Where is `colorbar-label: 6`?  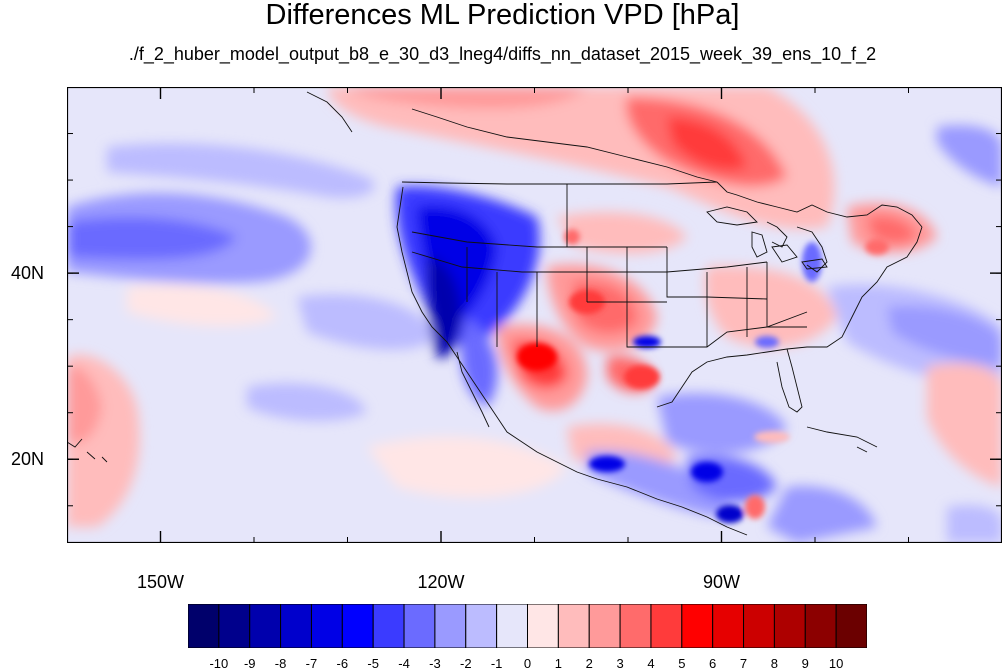 colorbar-label: 6 is located at coordinates (713, 663).